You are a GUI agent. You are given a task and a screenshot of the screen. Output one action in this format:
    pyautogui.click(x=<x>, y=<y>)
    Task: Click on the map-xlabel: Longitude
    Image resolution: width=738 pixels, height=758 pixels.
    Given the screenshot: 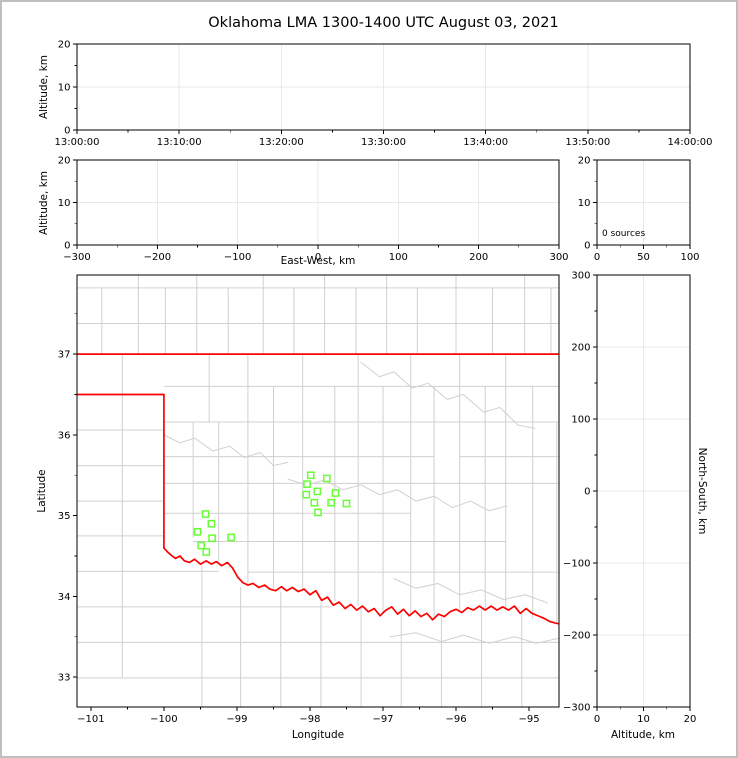 What is the action you would take?
    pyautogui.click(x=318, y=735)
    